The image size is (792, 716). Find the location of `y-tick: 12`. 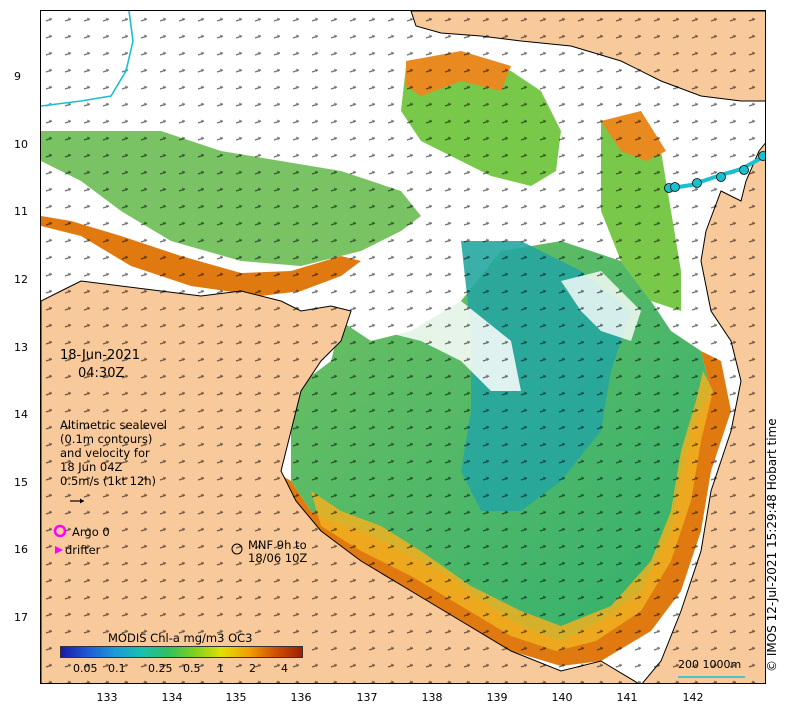

y-tick: 12 is located at coordinates (21, 279).